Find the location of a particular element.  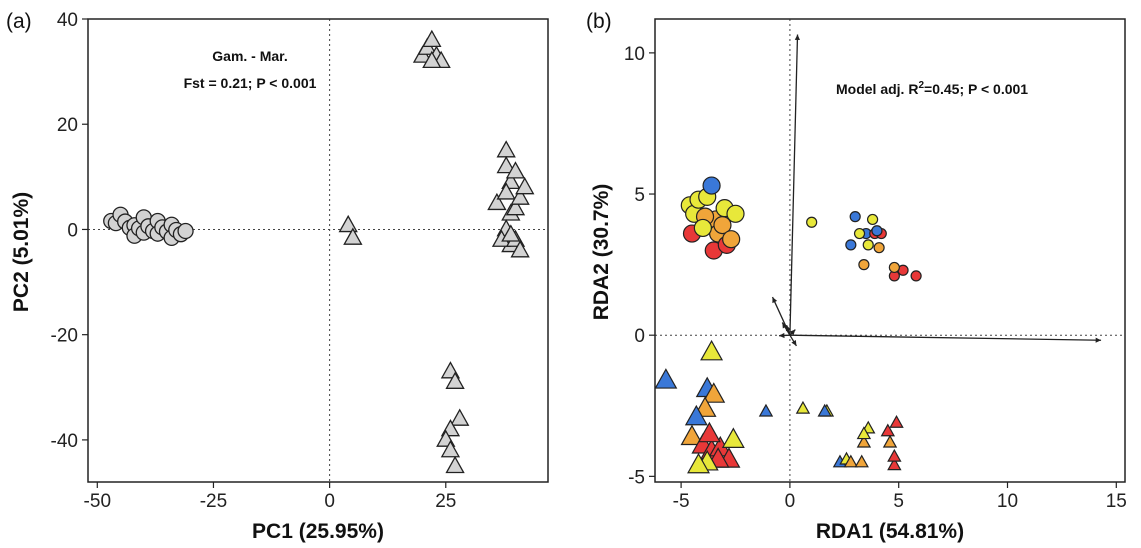

panel-a-y-tick-label: 0 is located at coordinates (72, 230).